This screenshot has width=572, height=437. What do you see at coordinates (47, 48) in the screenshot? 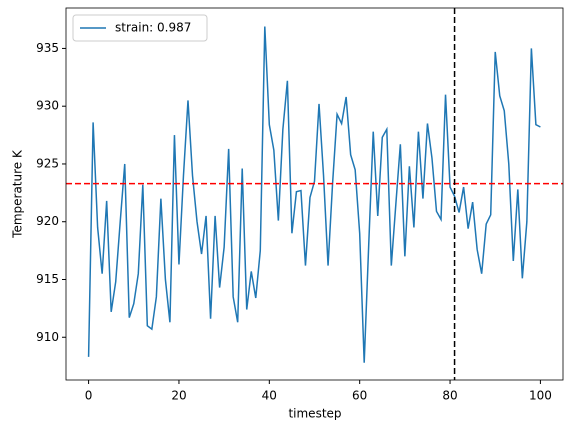
I see `y-tick-label: 935` at bounding box center [47, 48].